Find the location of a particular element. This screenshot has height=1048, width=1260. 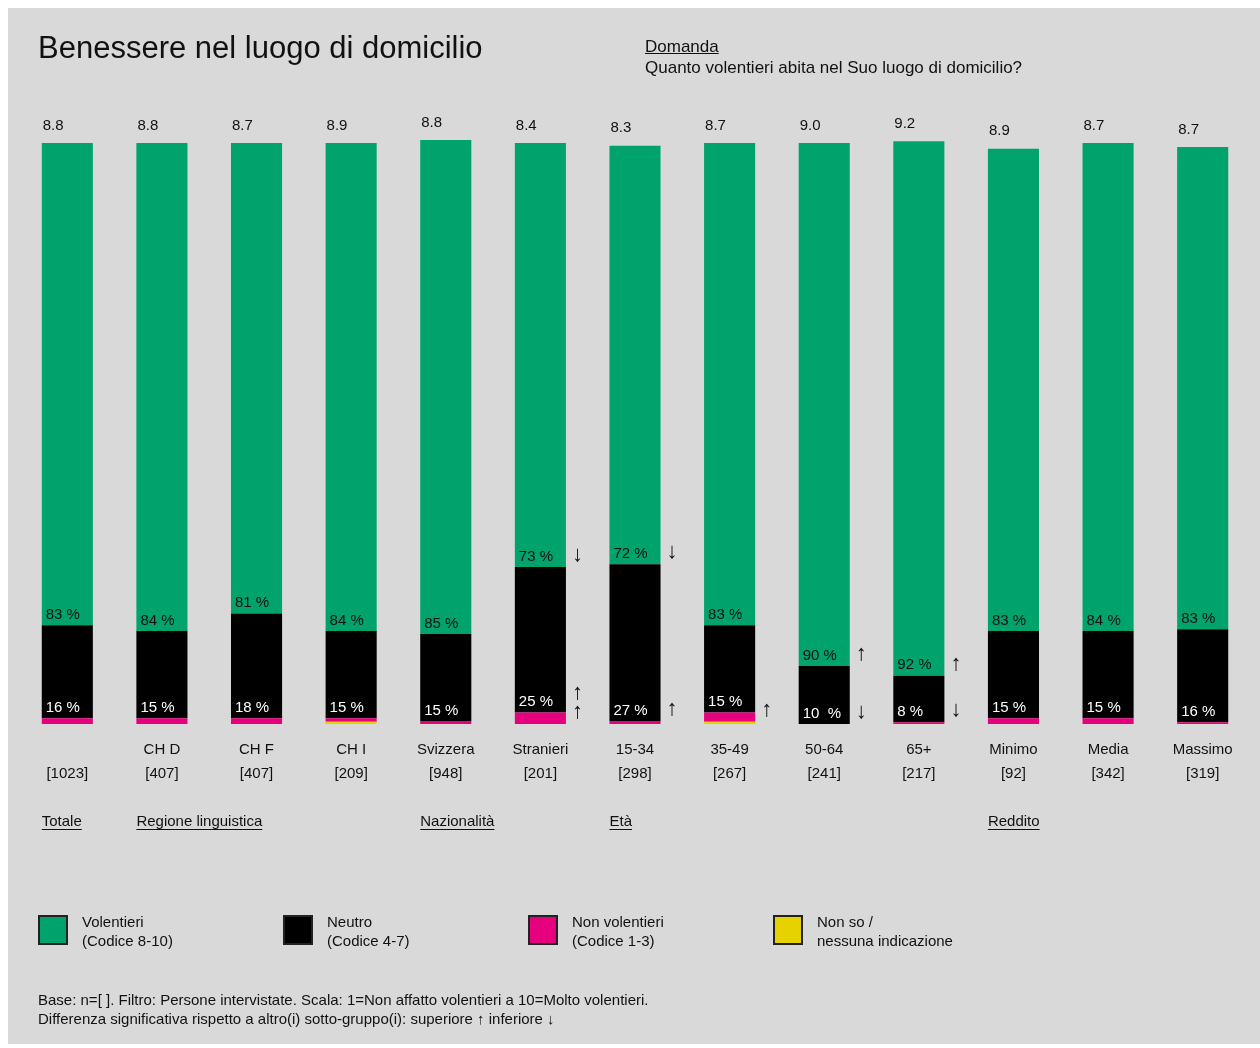

text: Differenza significativa rispetto a altro(i) sotto-gruppo(i): superiore ↑ inferiore ↓ is located at coordinates (297, 1018).